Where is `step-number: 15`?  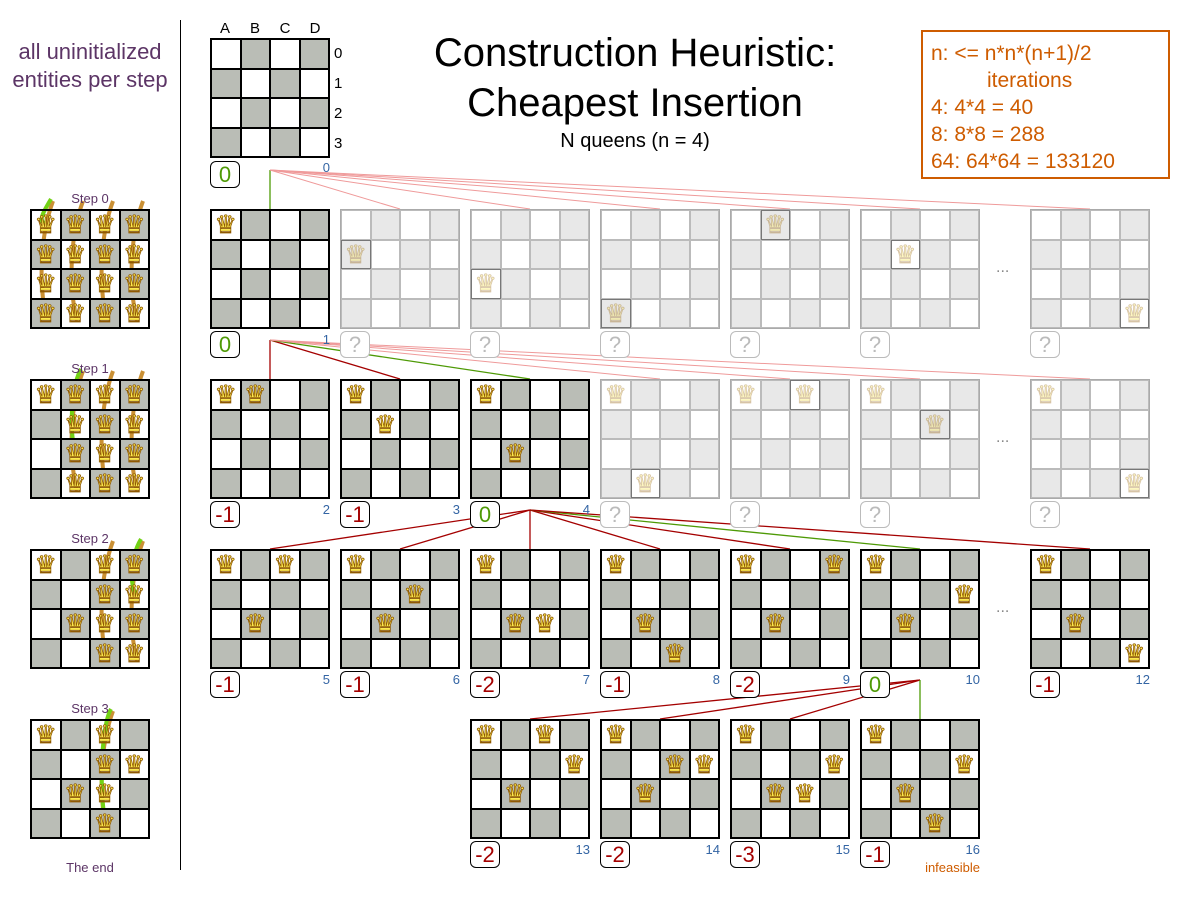
step-number: 15 is located at coordinates (842, 849).